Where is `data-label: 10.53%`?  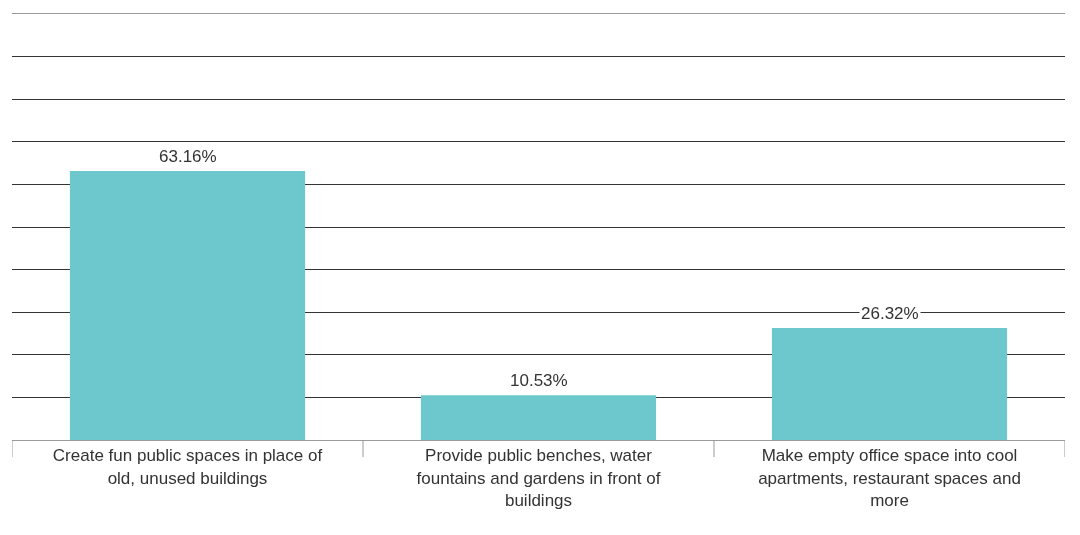 data-label: 10.53% is located at coordinates (539, 380).